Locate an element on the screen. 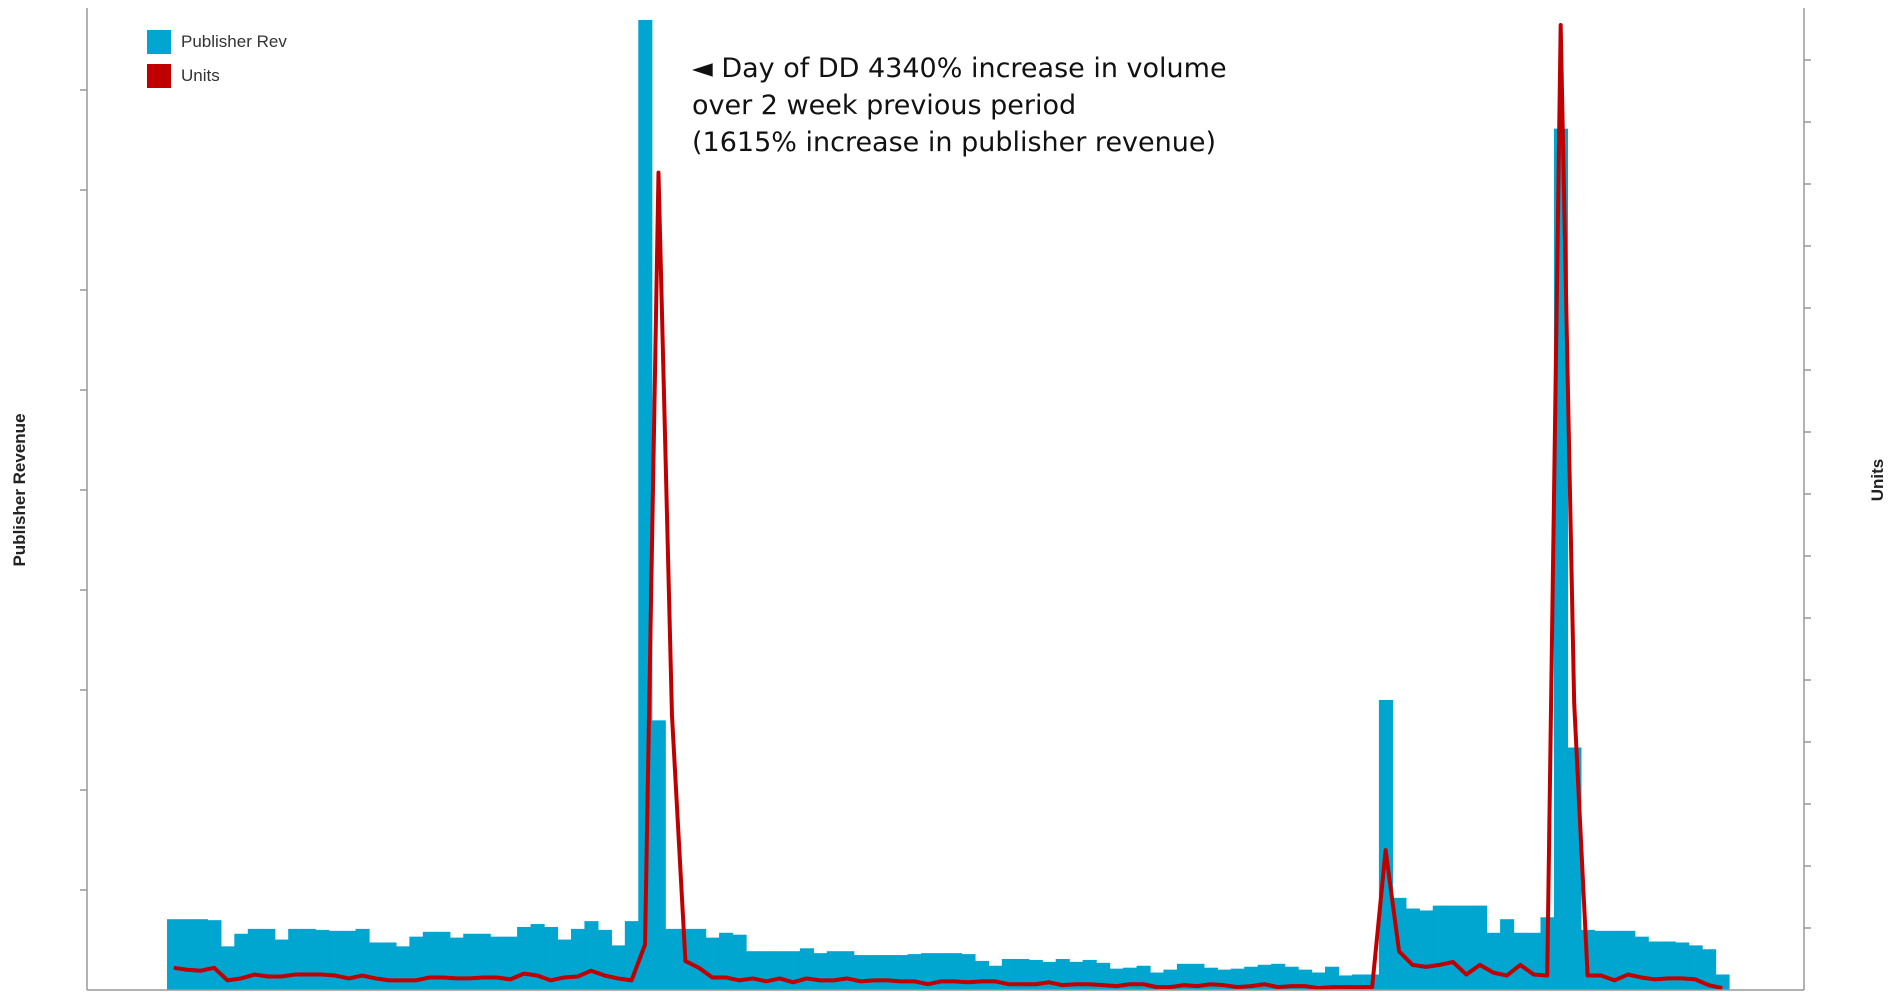 The height and width of the screenshot is (992, 1895). y-axis-label-left: Publisher Revenue is located at coordinates (19, 490).